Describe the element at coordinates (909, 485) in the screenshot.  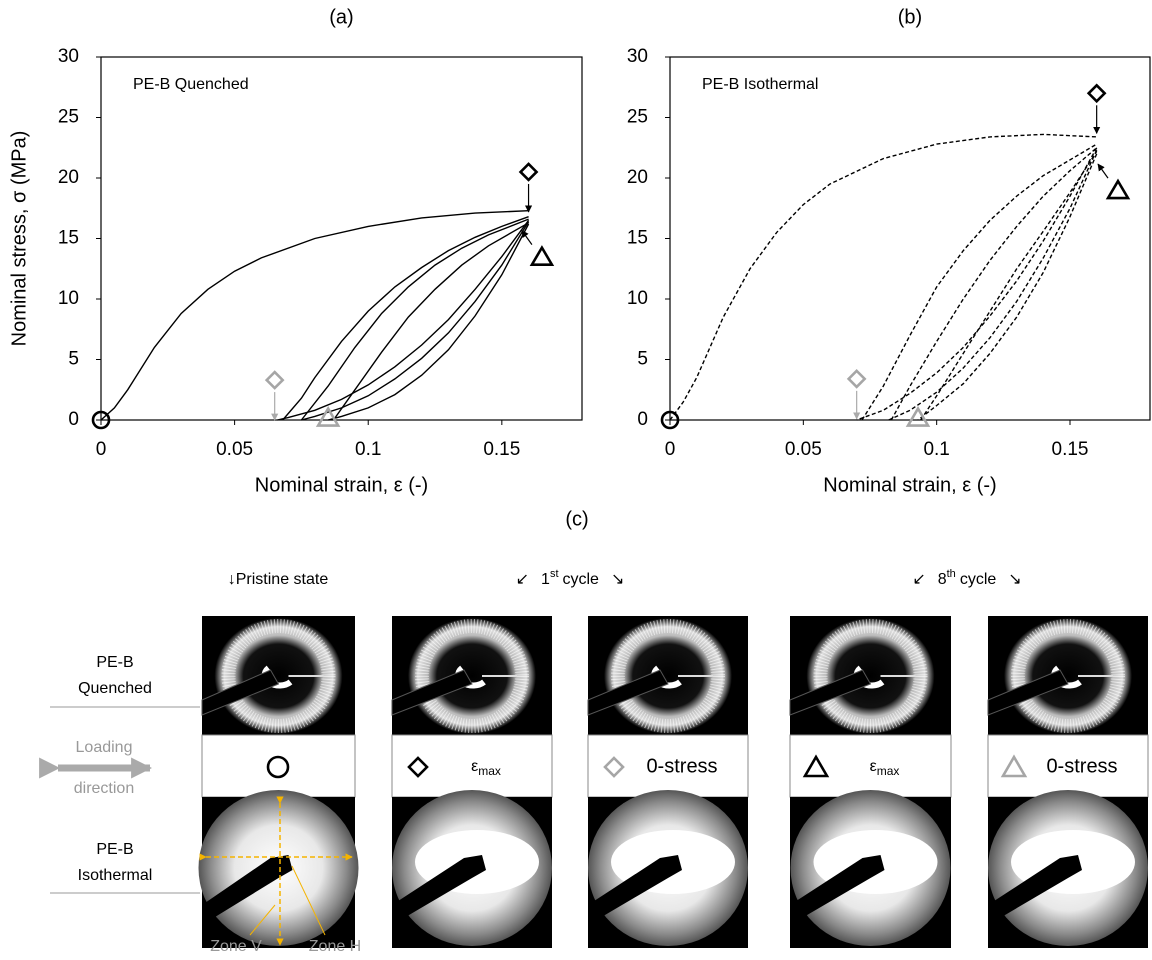
I see `x-axis-label: Nominal strain, ε (-)` at that location.